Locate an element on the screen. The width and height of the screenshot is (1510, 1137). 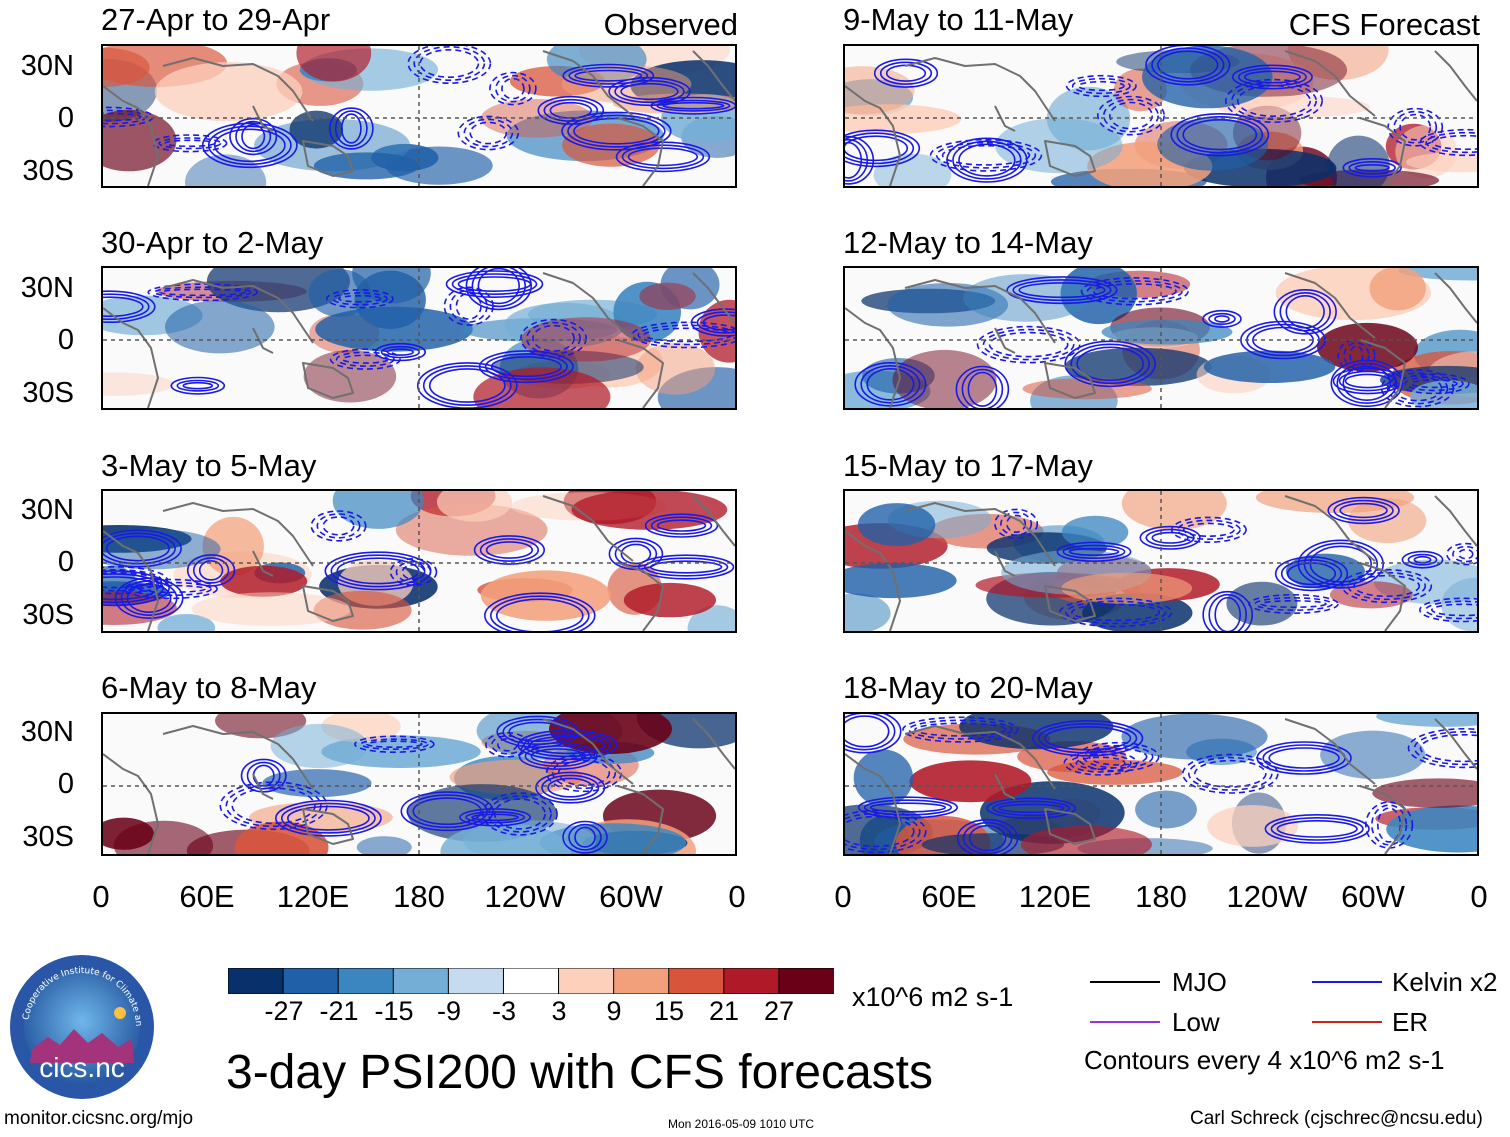
contour-note: Contours every 4 x10^6 m2 s-1 is located at coordinates (1264, 1060).